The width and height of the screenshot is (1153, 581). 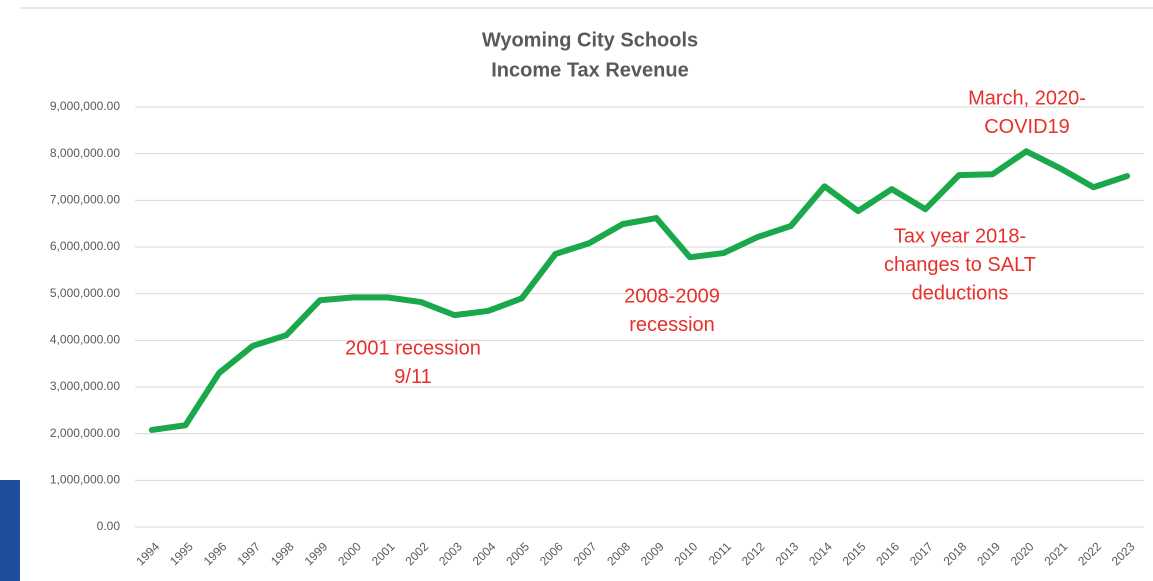 I want to click on annotation: recession, so click(x=672, y=325).